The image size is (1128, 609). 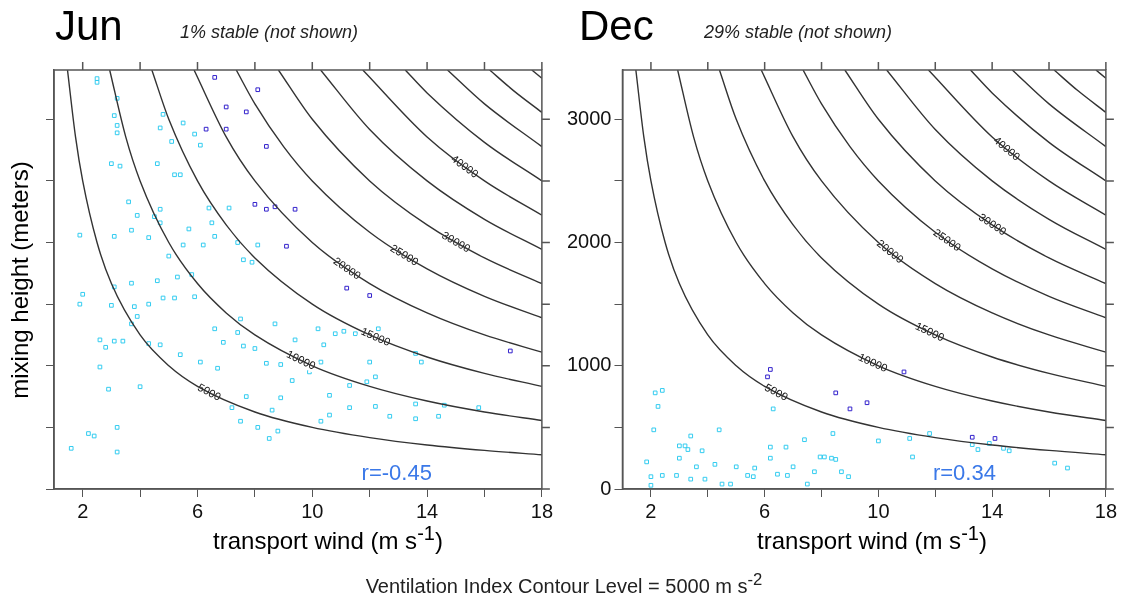 I want to click on y-tick-label: 3000, so click(x=589, y=117).